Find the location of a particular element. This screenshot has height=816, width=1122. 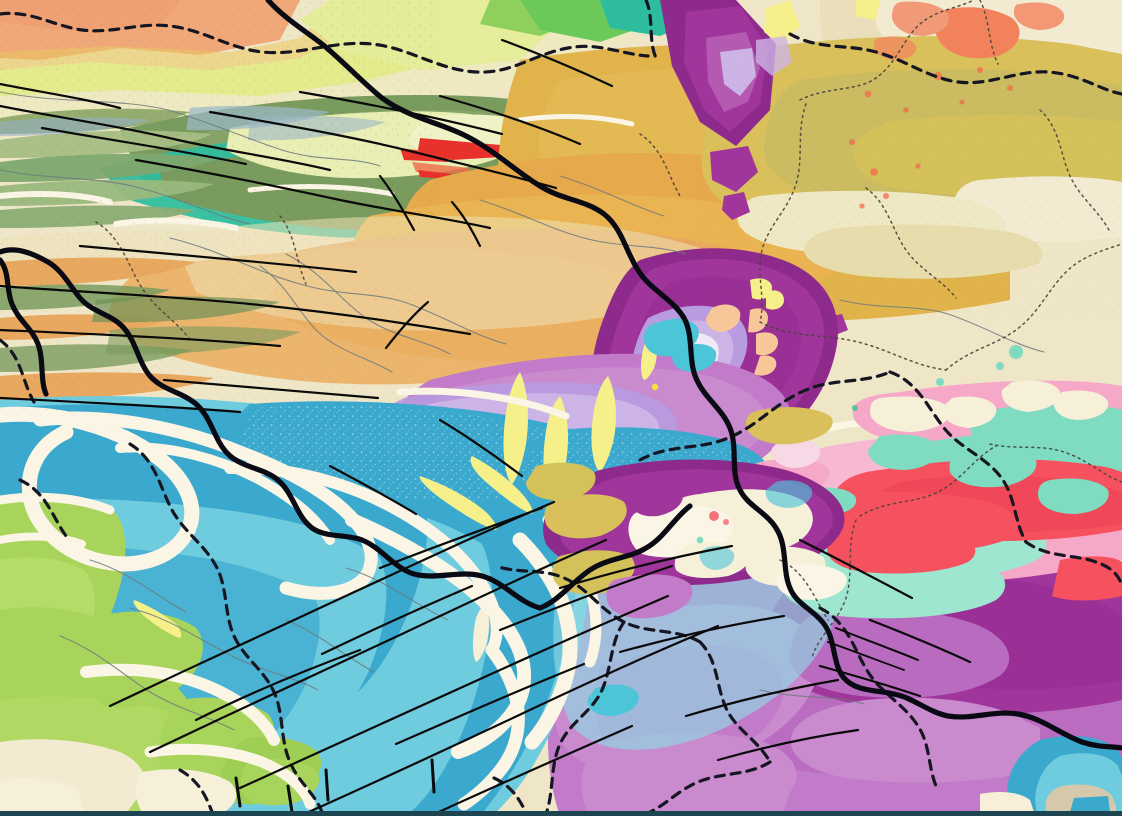

region-east-basement-belt is located at coordinates (930, 482).